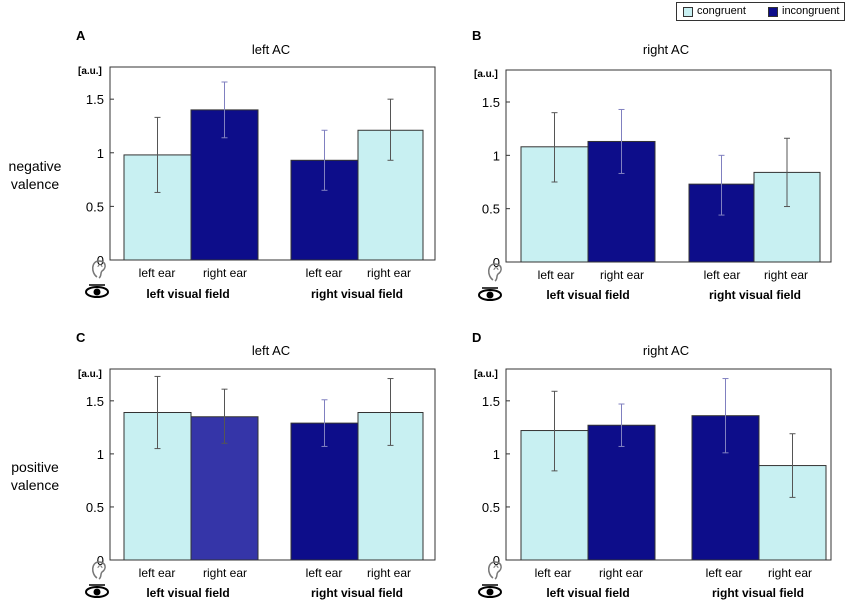 Image resolution: width=850 pixels, height=604 pixels. I want to click on y-tick-label-b-0: 0, so click(496, 262).